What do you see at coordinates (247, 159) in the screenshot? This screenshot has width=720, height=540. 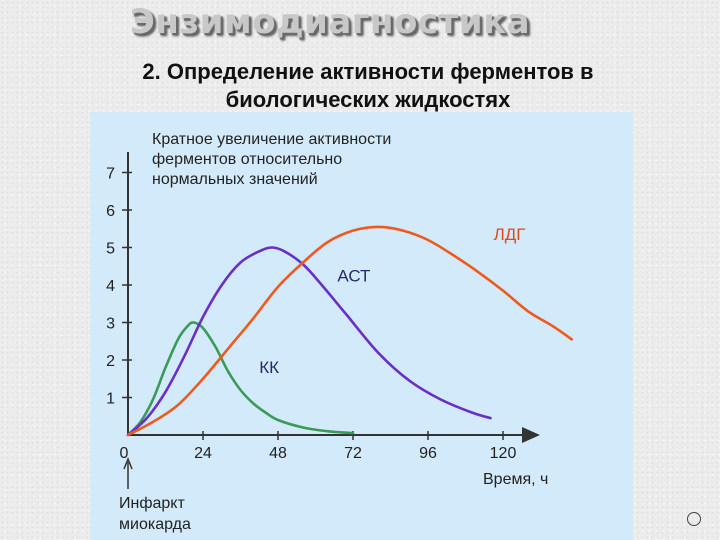 I see `y-axis-label-line-2: ферментов относительно` at bounding box center [247, 159].